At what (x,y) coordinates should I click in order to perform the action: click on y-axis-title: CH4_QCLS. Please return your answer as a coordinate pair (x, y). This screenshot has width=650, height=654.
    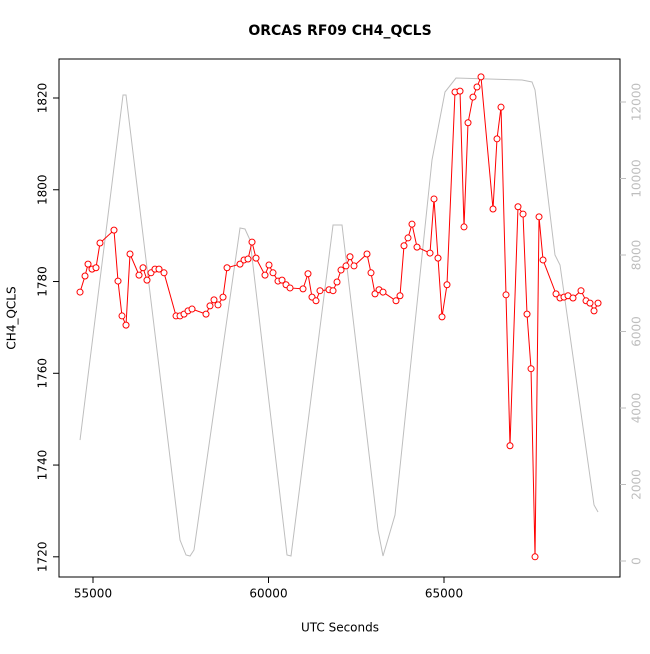
    Looking at the image, I should click on (12, 317).